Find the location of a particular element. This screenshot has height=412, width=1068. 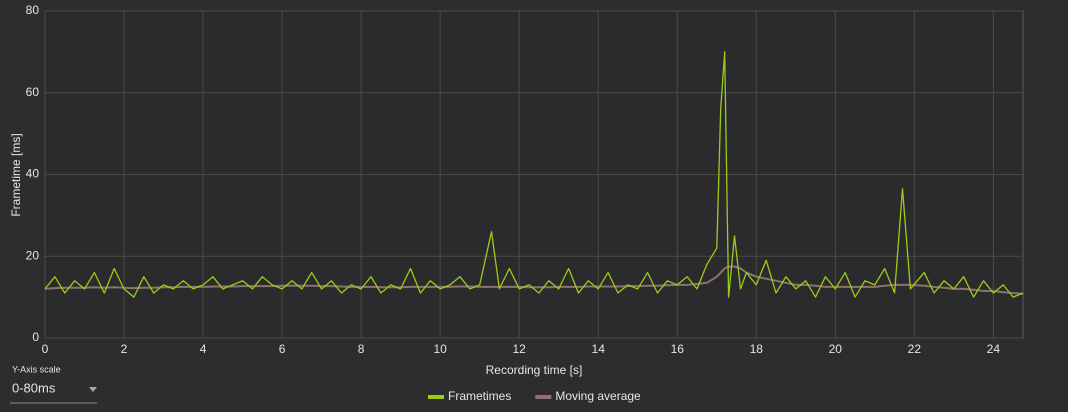

x-tick-label: 16 is located at coordinates (678, 349).